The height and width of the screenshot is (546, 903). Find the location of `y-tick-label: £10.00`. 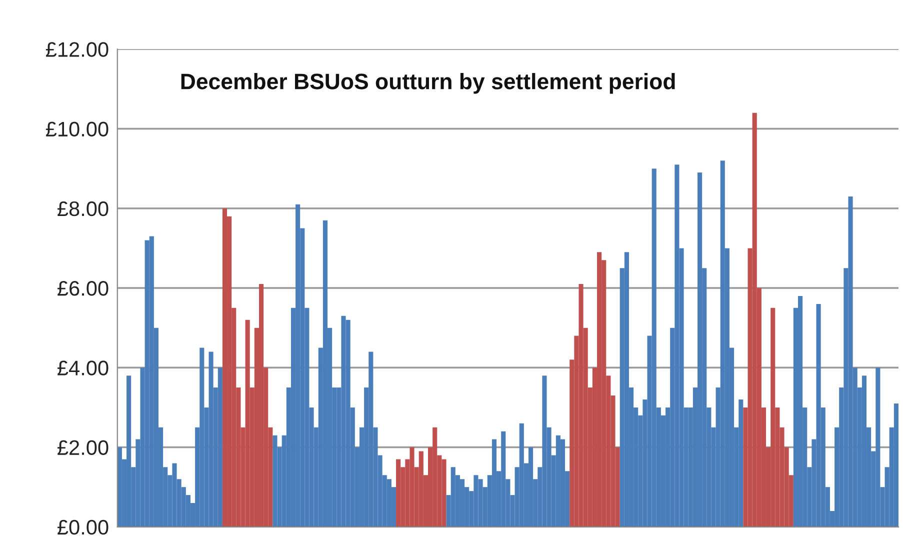

y-tick-label: £10.00 is located at coordinates (77, 129).